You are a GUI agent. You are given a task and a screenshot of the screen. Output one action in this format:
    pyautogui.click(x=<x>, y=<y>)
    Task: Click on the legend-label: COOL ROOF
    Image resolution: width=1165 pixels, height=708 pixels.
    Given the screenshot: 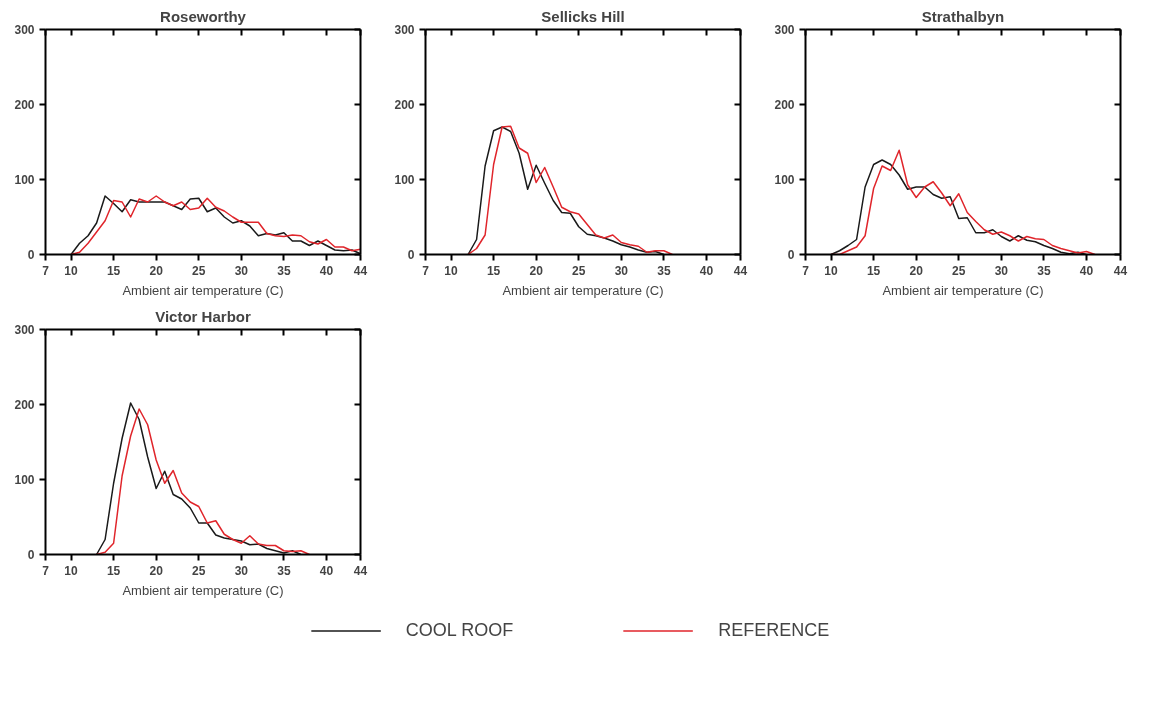 What is the action you would take?
    pyautogui.click(x=459, y=630)
    